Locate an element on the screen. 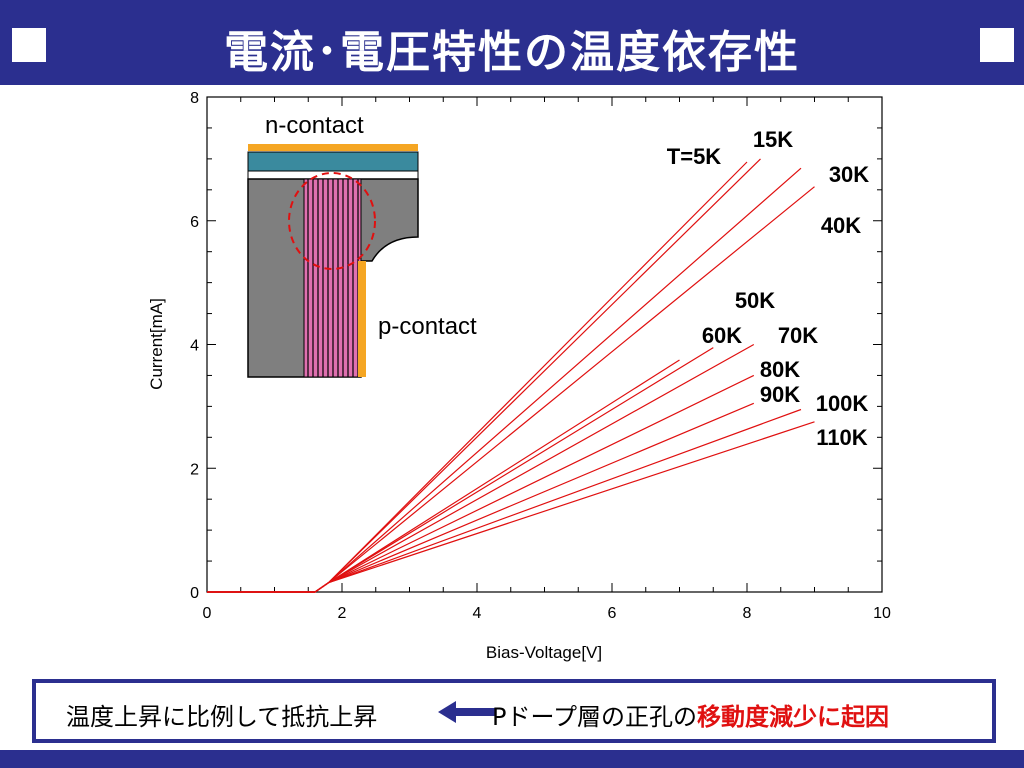 This screenshot has height=768, width=1024. p-contact-bar is located at coordinates (362, 319).